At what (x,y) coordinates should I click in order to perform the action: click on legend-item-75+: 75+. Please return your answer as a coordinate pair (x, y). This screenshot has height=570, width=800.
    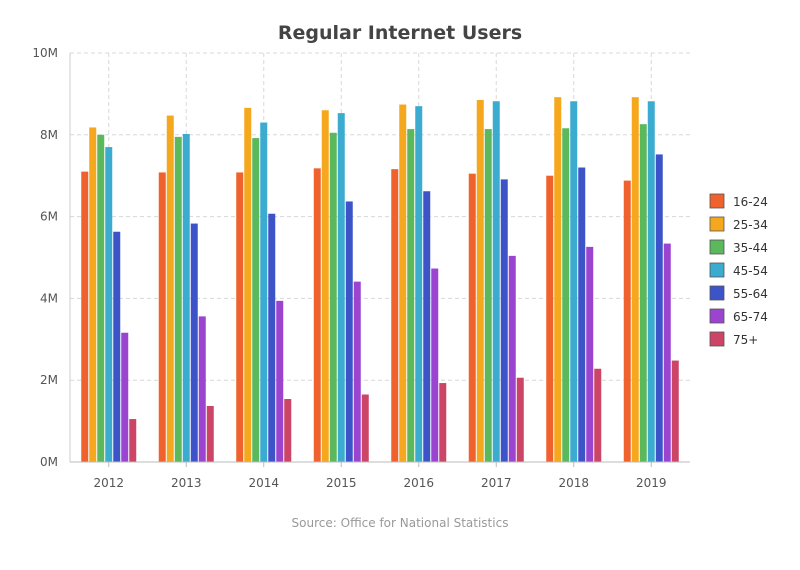
    Looking at the image, I should click on (733, 339).